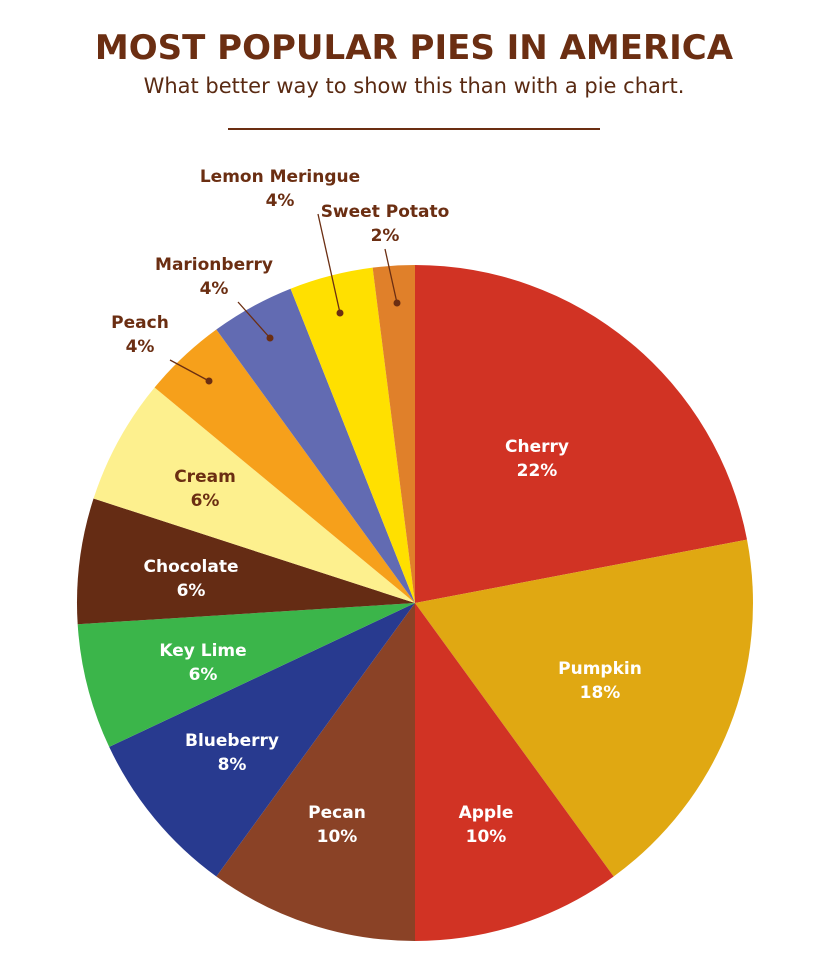 This screenshot has width=828, height=961. What do you see at coordinates (337, 813) in the screenshot?
I see `slice-name-label: Pecan` at bounding box center [337, 813].